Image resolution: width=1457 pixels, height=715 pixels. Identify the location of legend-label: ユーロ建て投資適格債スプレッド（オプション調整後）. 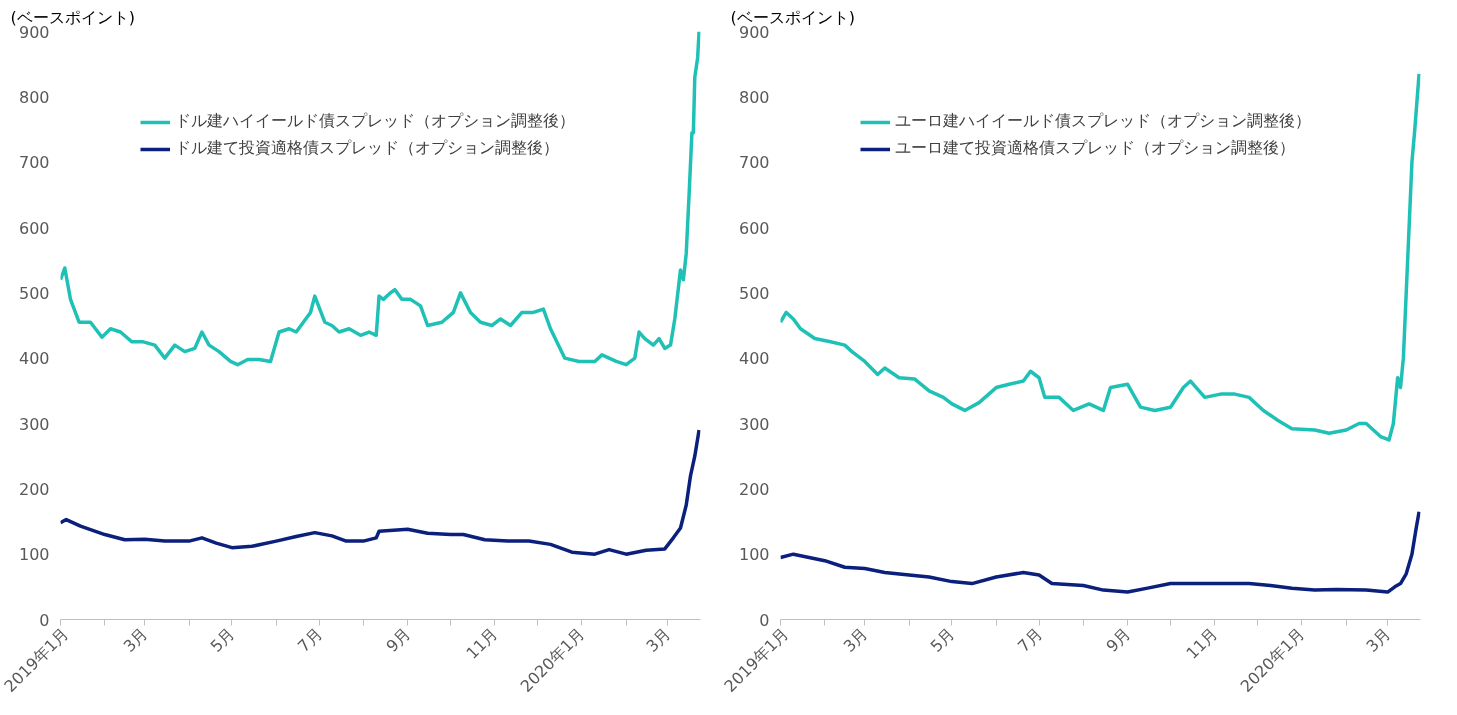
(1095, 148).